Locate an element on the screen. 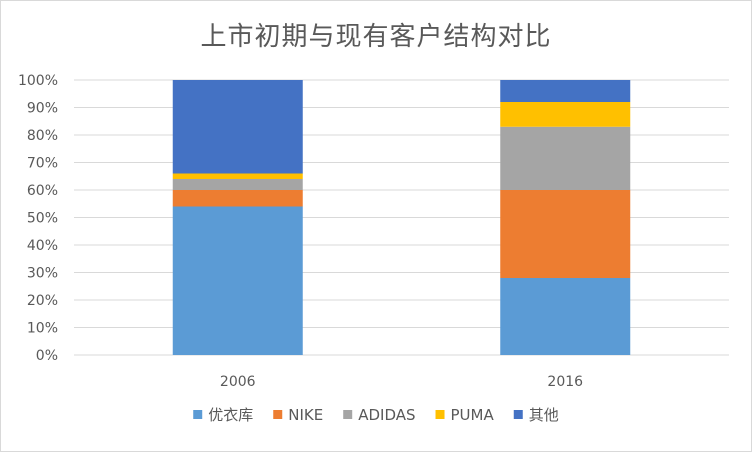 Image resolution: width=752 pixels, height=452 pixels. y-tick-label: 80% is located at coordinates (42, 136).